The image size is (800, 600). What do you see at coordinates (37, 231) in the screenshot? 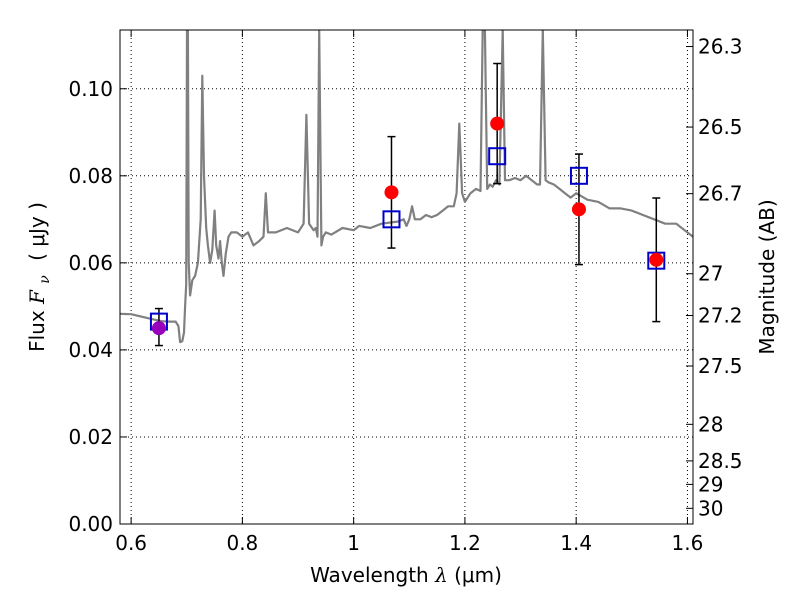
I see `y-axis-title-unit: ( μJy )` at bounding box center [37, 231].